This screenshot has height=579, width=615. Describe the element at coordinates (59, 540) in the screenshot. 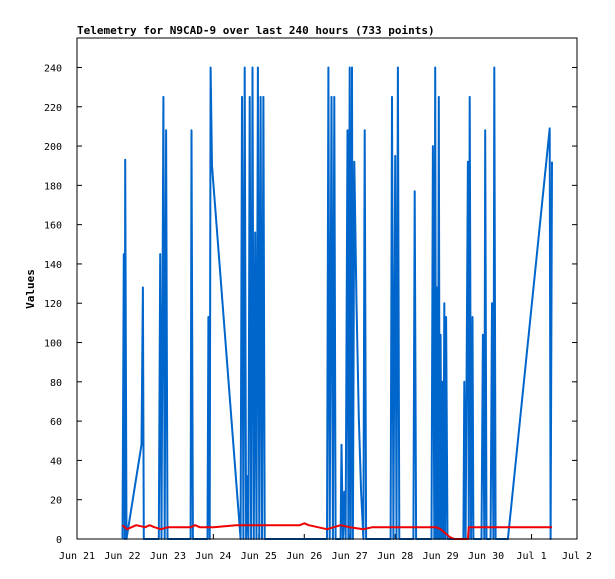

I see `y-tick-label: 0` at that location.